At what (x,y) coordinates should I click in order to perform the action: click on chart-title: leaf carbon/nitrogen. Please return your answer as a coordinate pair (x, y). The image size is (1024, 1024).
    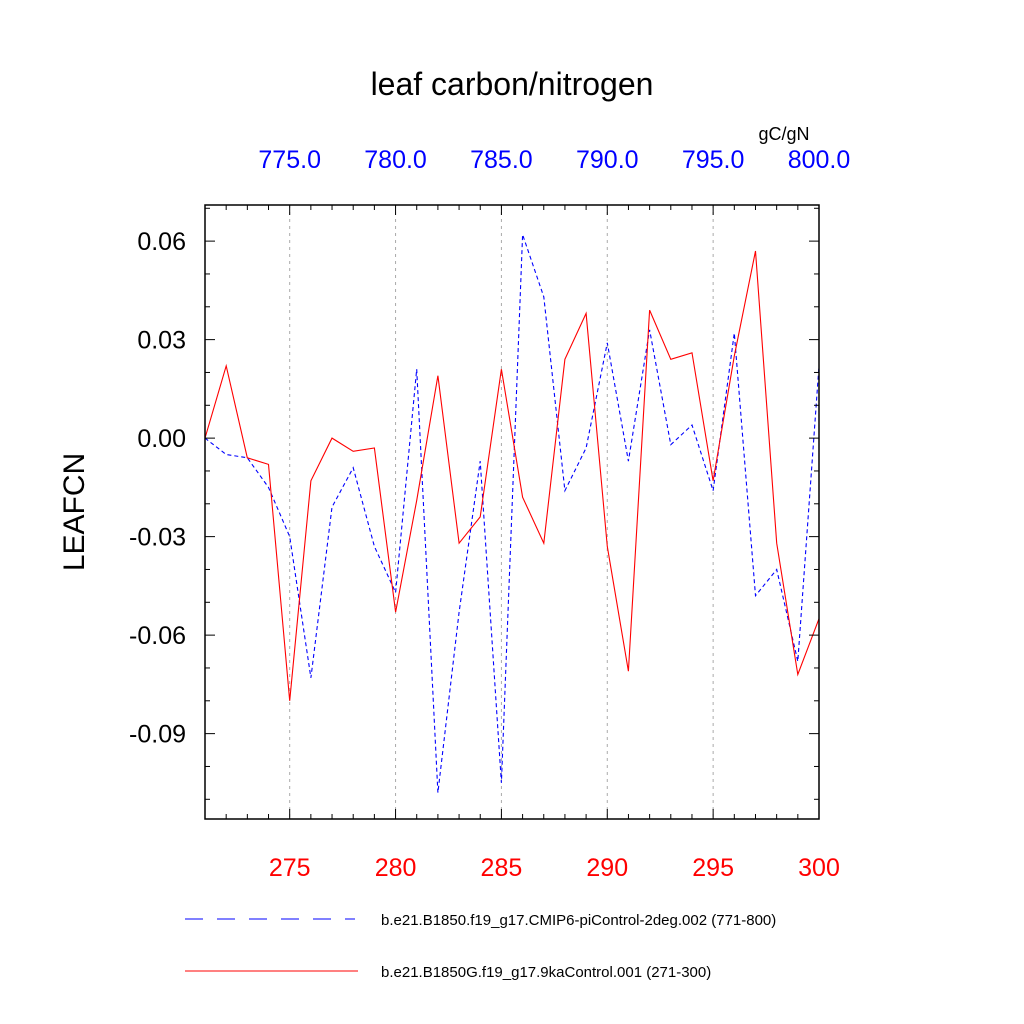
    Looking at the image, I should click on (512, 84).